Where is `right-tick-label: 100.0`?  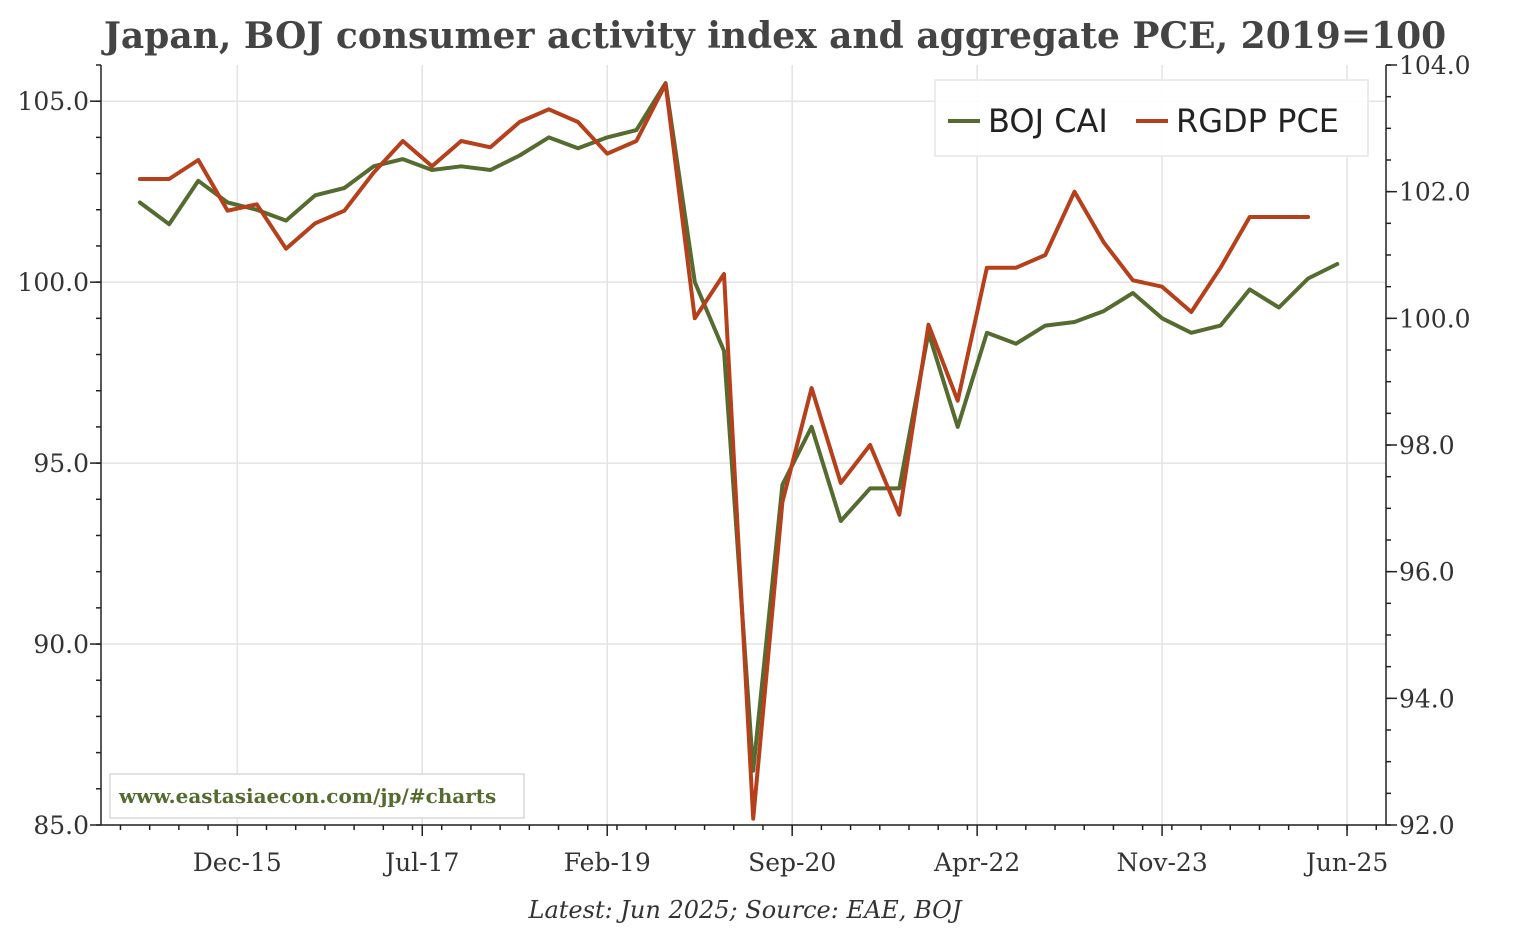 right-tick-label: 100.0 is located at coordinates (1435, 318).